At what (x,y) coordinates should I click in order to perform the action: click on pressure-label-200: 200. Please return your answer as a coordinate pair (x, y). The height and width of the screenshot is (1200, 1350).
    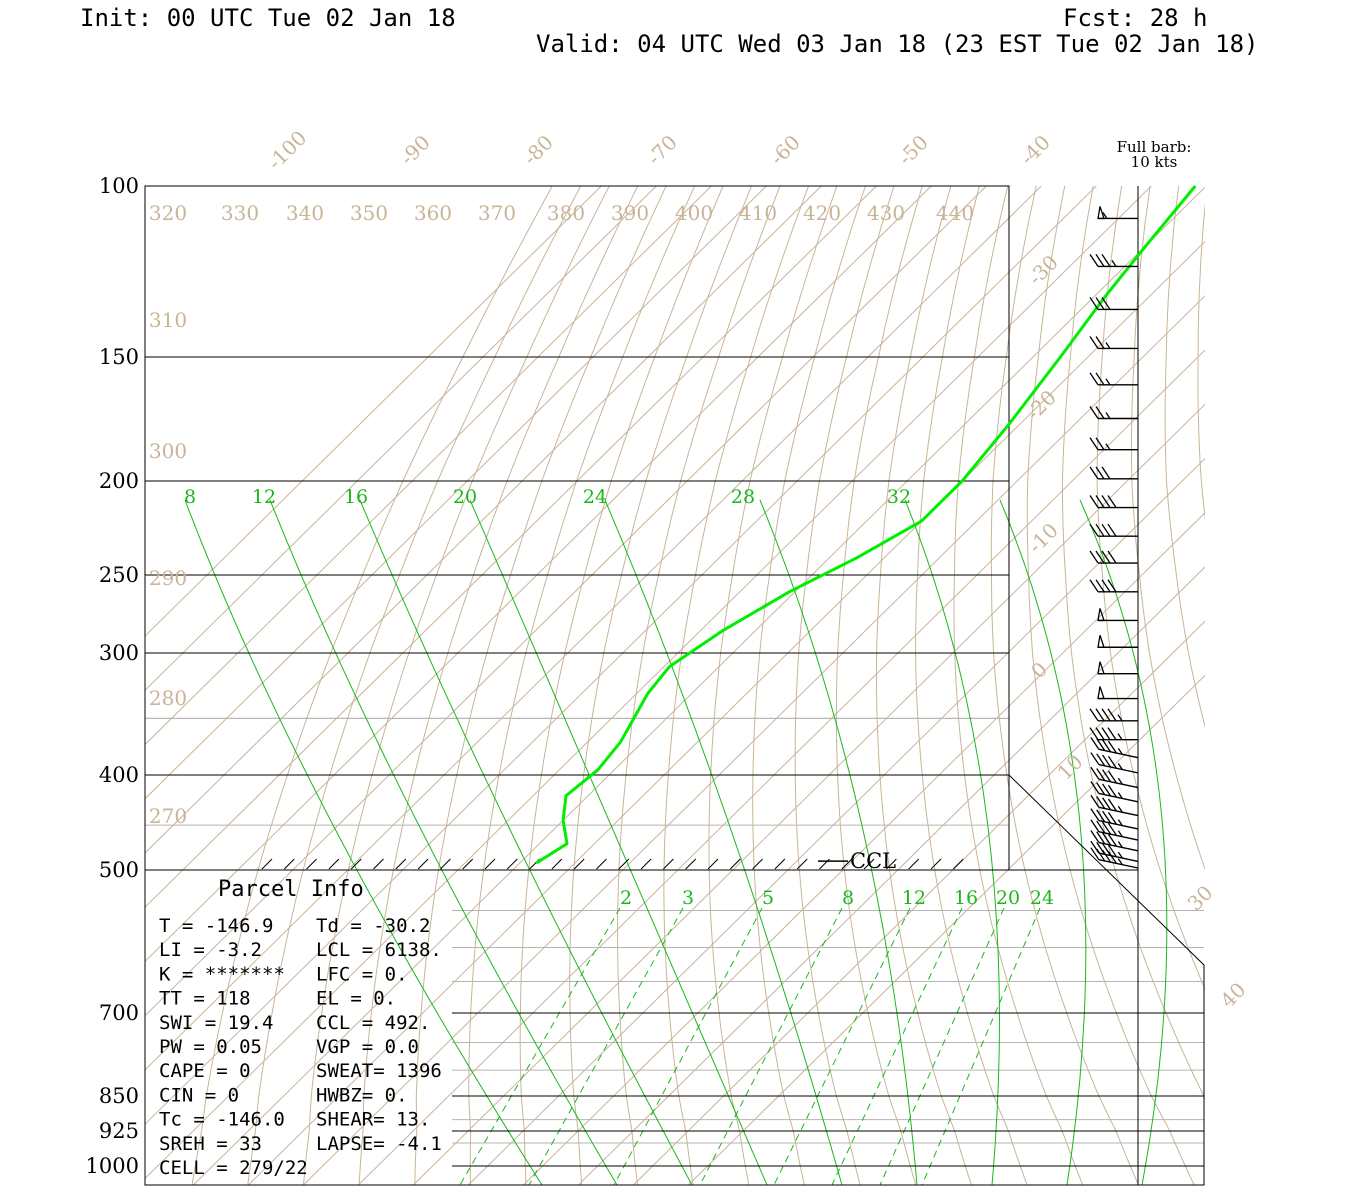
    Looking at the image, I should click on (119, 481).